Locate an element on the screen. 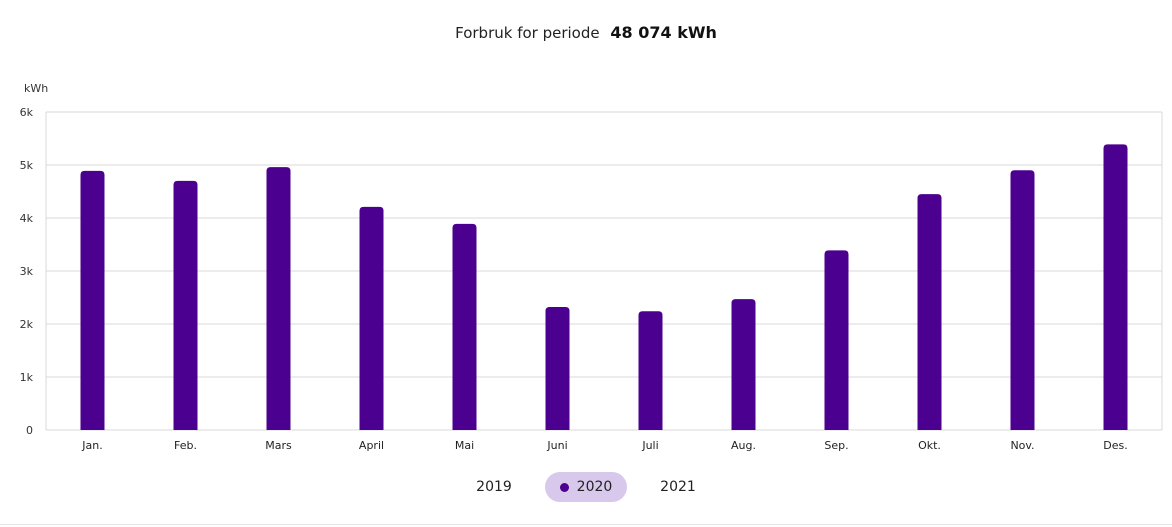 The image size is (1172, 527). x-tick-label: Nov. is located at coordinates (1022, 445).